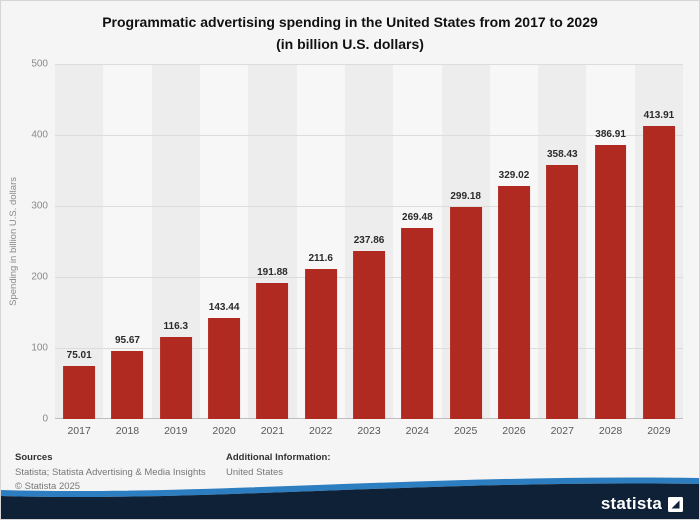 This screenshot has width=700, height=520. I want to click on bar-2021, so click(272, 351).